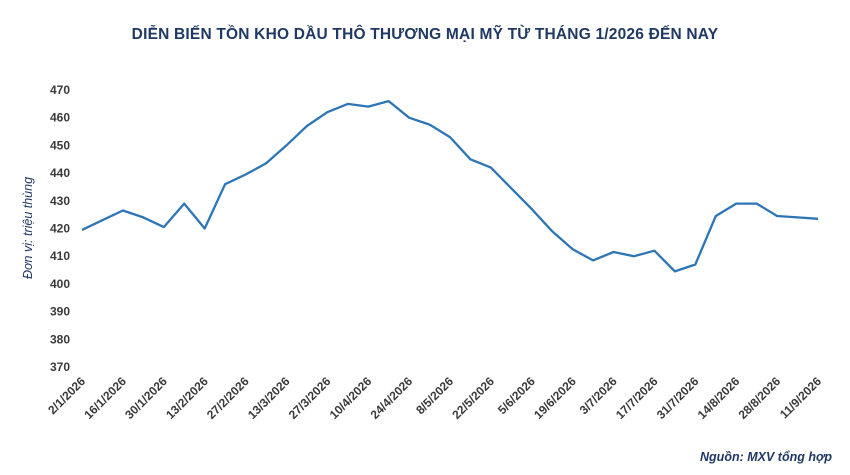 The width and height of the screenshot is (850, 475). I want to click on y-tick-label: 430, so click(60, 201).